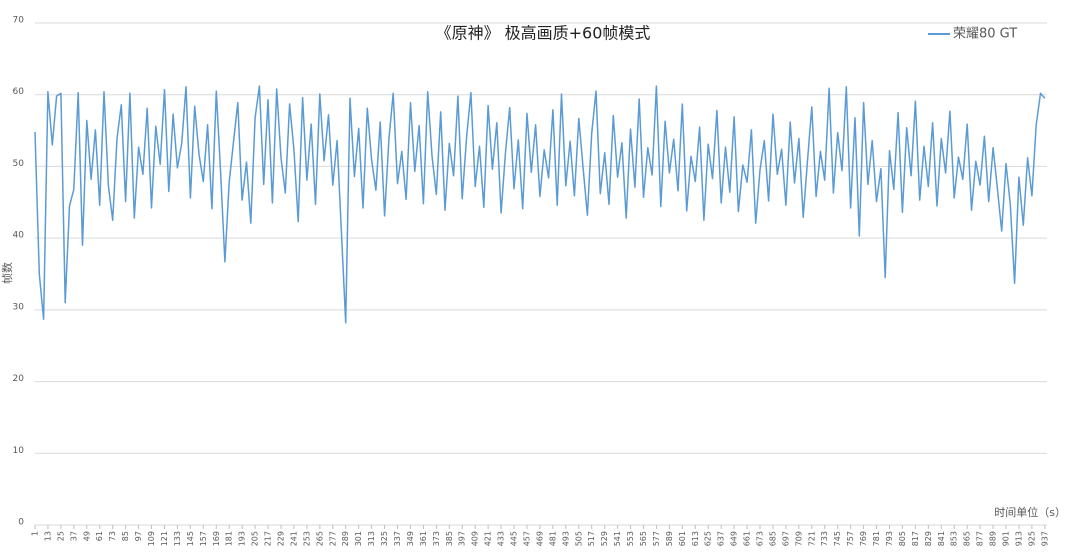  What do you see at coordinates (682, 538) in the screenshot?
I see `x-tick-label: 601` at bounding box center [682, 538].